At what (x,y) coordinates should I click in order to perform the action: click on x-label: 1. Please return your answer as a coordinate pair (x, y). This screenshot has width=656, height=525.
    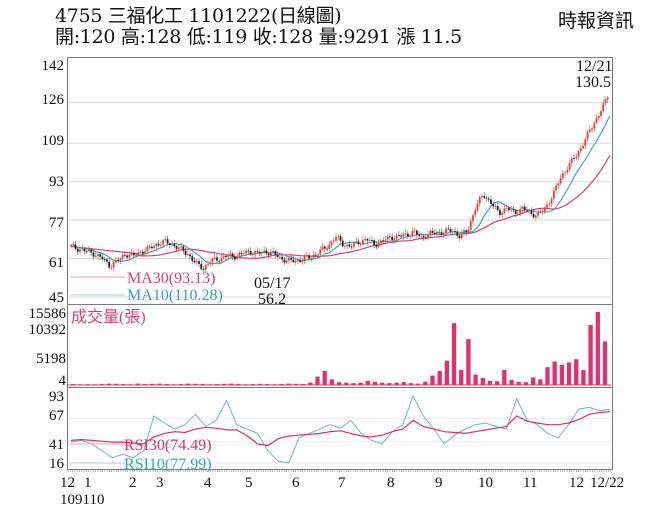
    Looking at the image, I should click on (88, 483).